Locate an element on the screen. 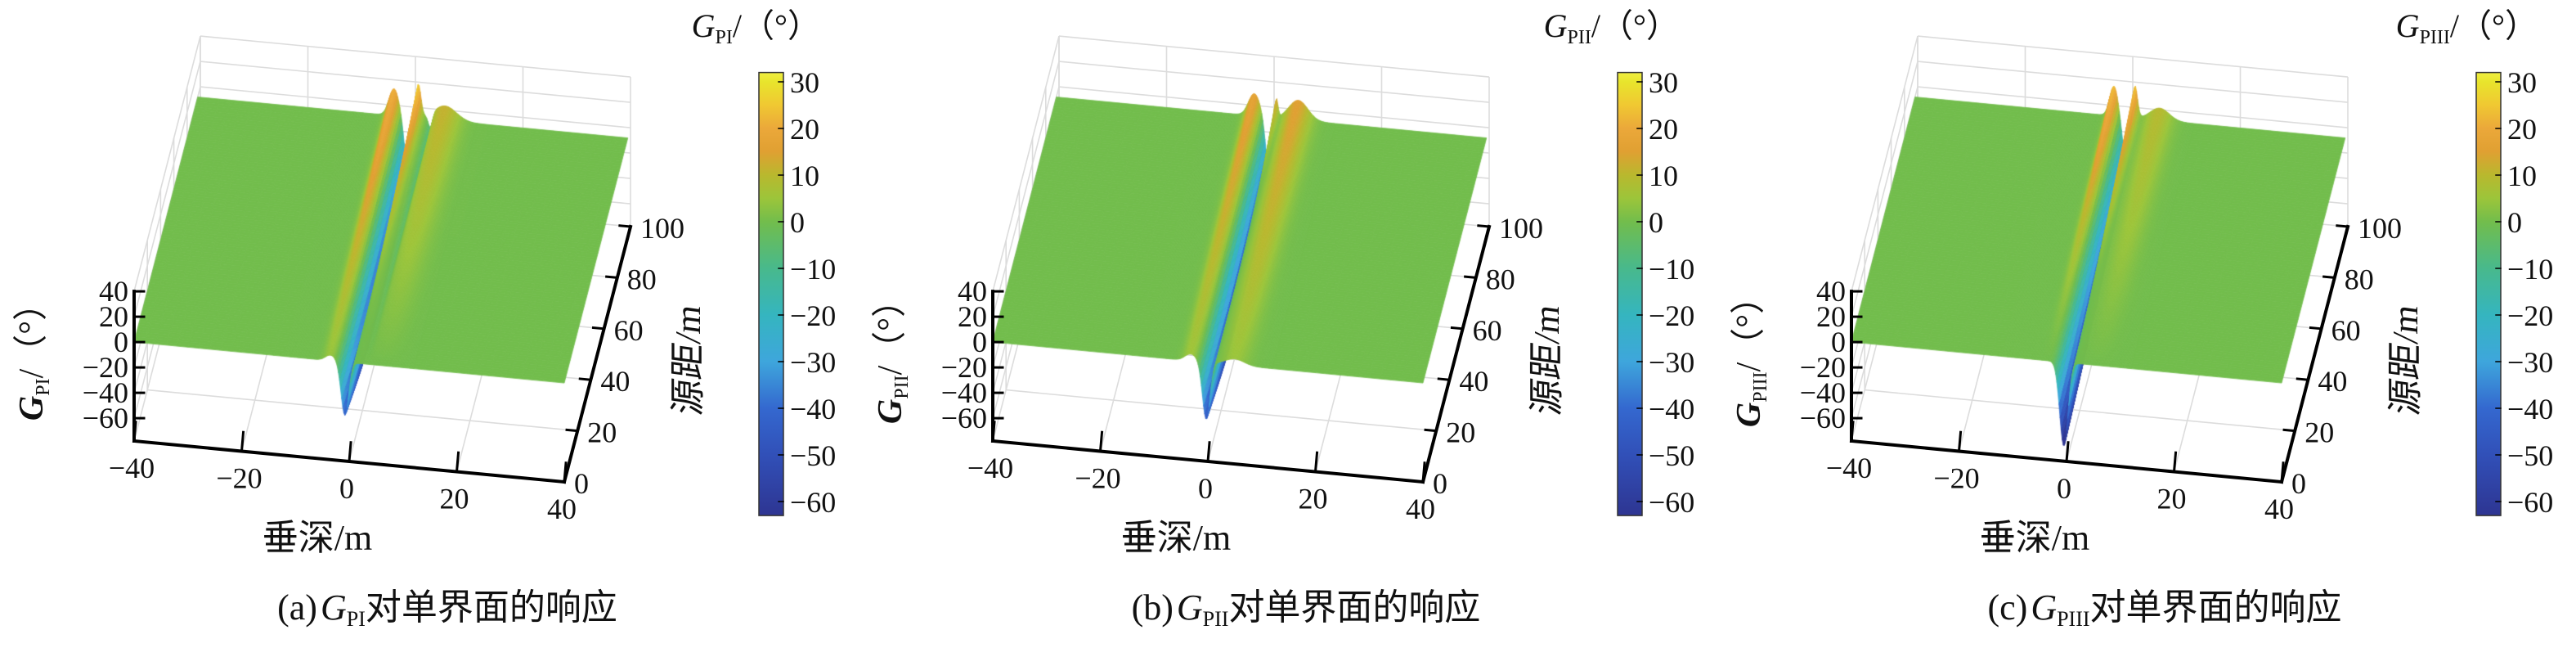 The image size is (2576, 648). colorbar-tick-label: −60 is located at coordinates (813, 503).